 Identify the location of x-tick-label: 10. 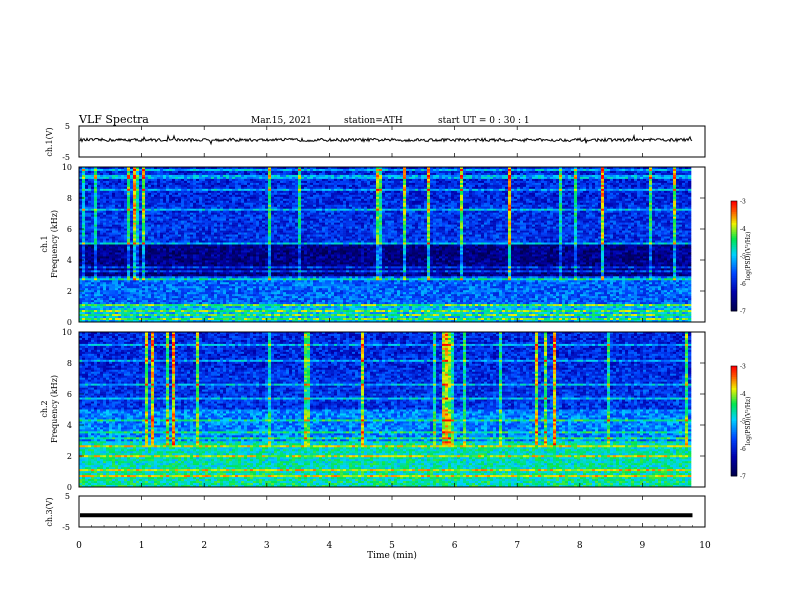
(705, 546).